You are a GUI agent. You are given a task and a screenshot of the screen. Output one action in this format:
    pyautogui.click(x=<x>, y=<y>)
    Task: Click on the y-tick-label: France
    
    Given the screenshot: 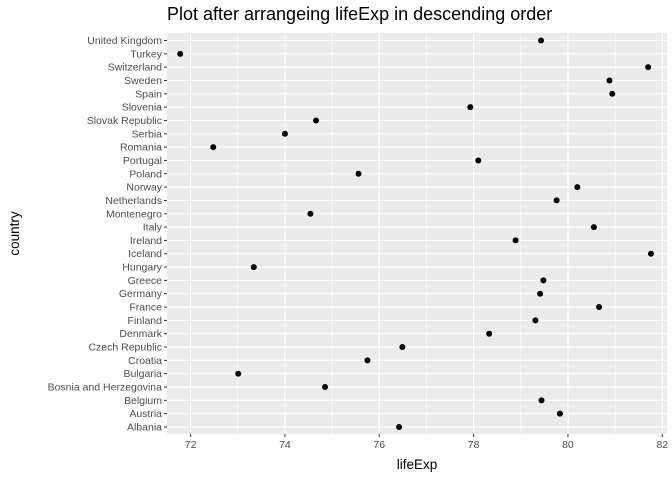 What is the action you would take?
    pyautogui.click(x=145, y=308)
    